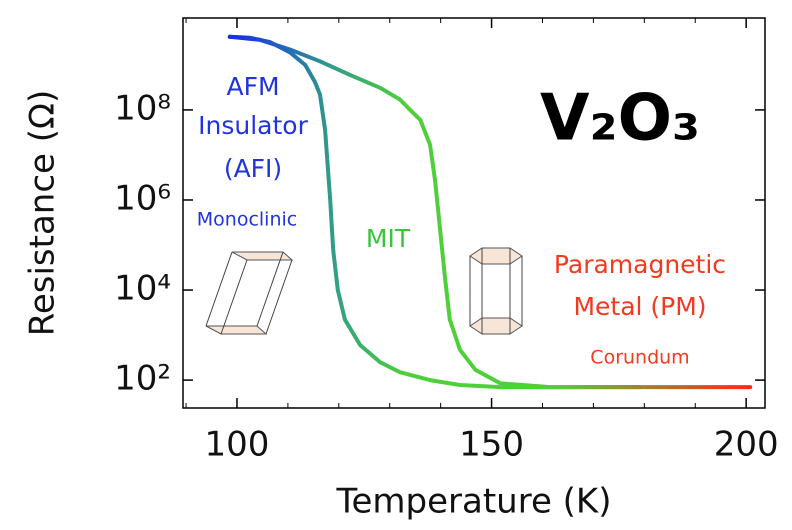  Describe the element at coordinates (142, 198) in the screenshot. I see `y-tick-label: 10⁶` at that location.